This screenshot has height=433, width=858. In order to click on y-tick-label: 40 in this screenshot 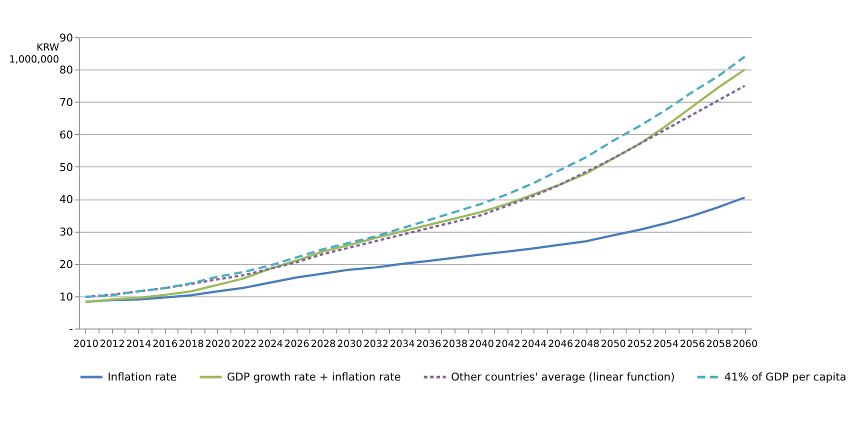, I will do `click(66, 199)`.